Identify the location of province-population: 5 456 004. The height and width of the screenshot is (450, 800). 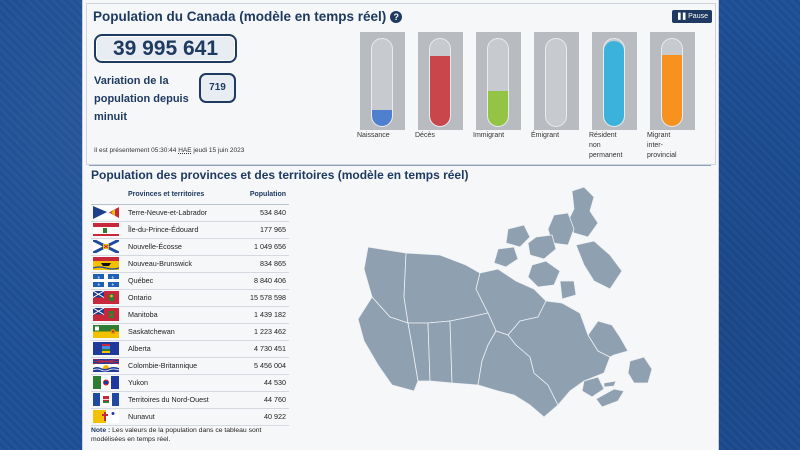
(262, 366).